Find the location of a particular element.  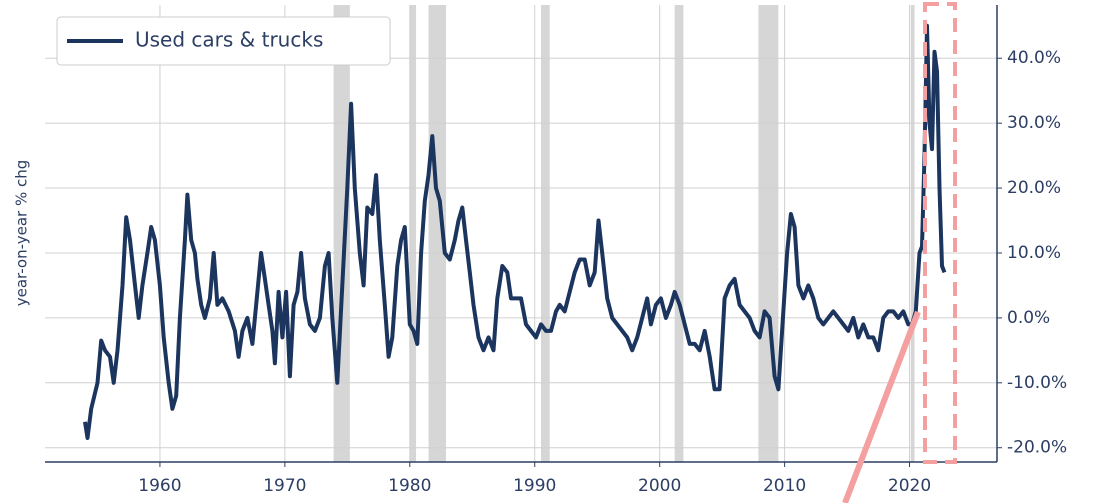

y-tick-label: 40.0% is located at coordinates (1034, 58).